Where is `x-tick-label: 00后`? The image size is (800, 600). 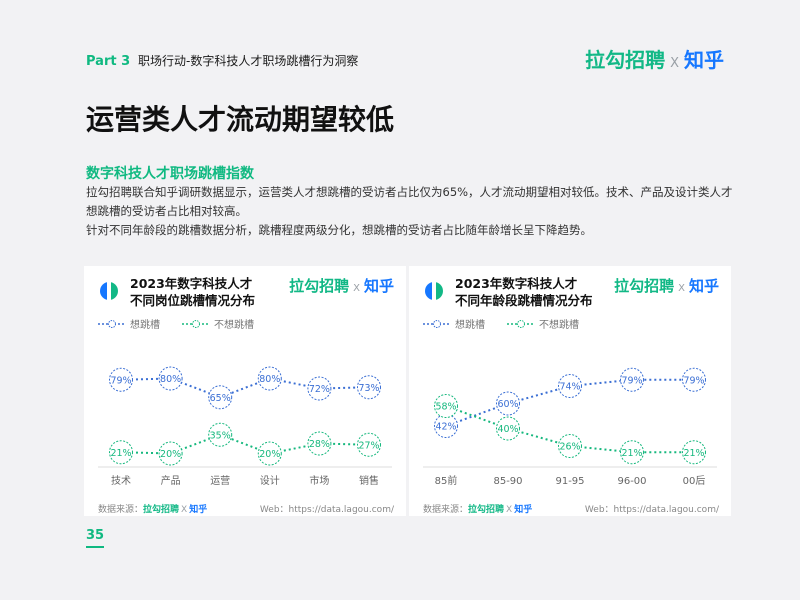
x-tick-label: 00后 is located at coordinates (694, 481).